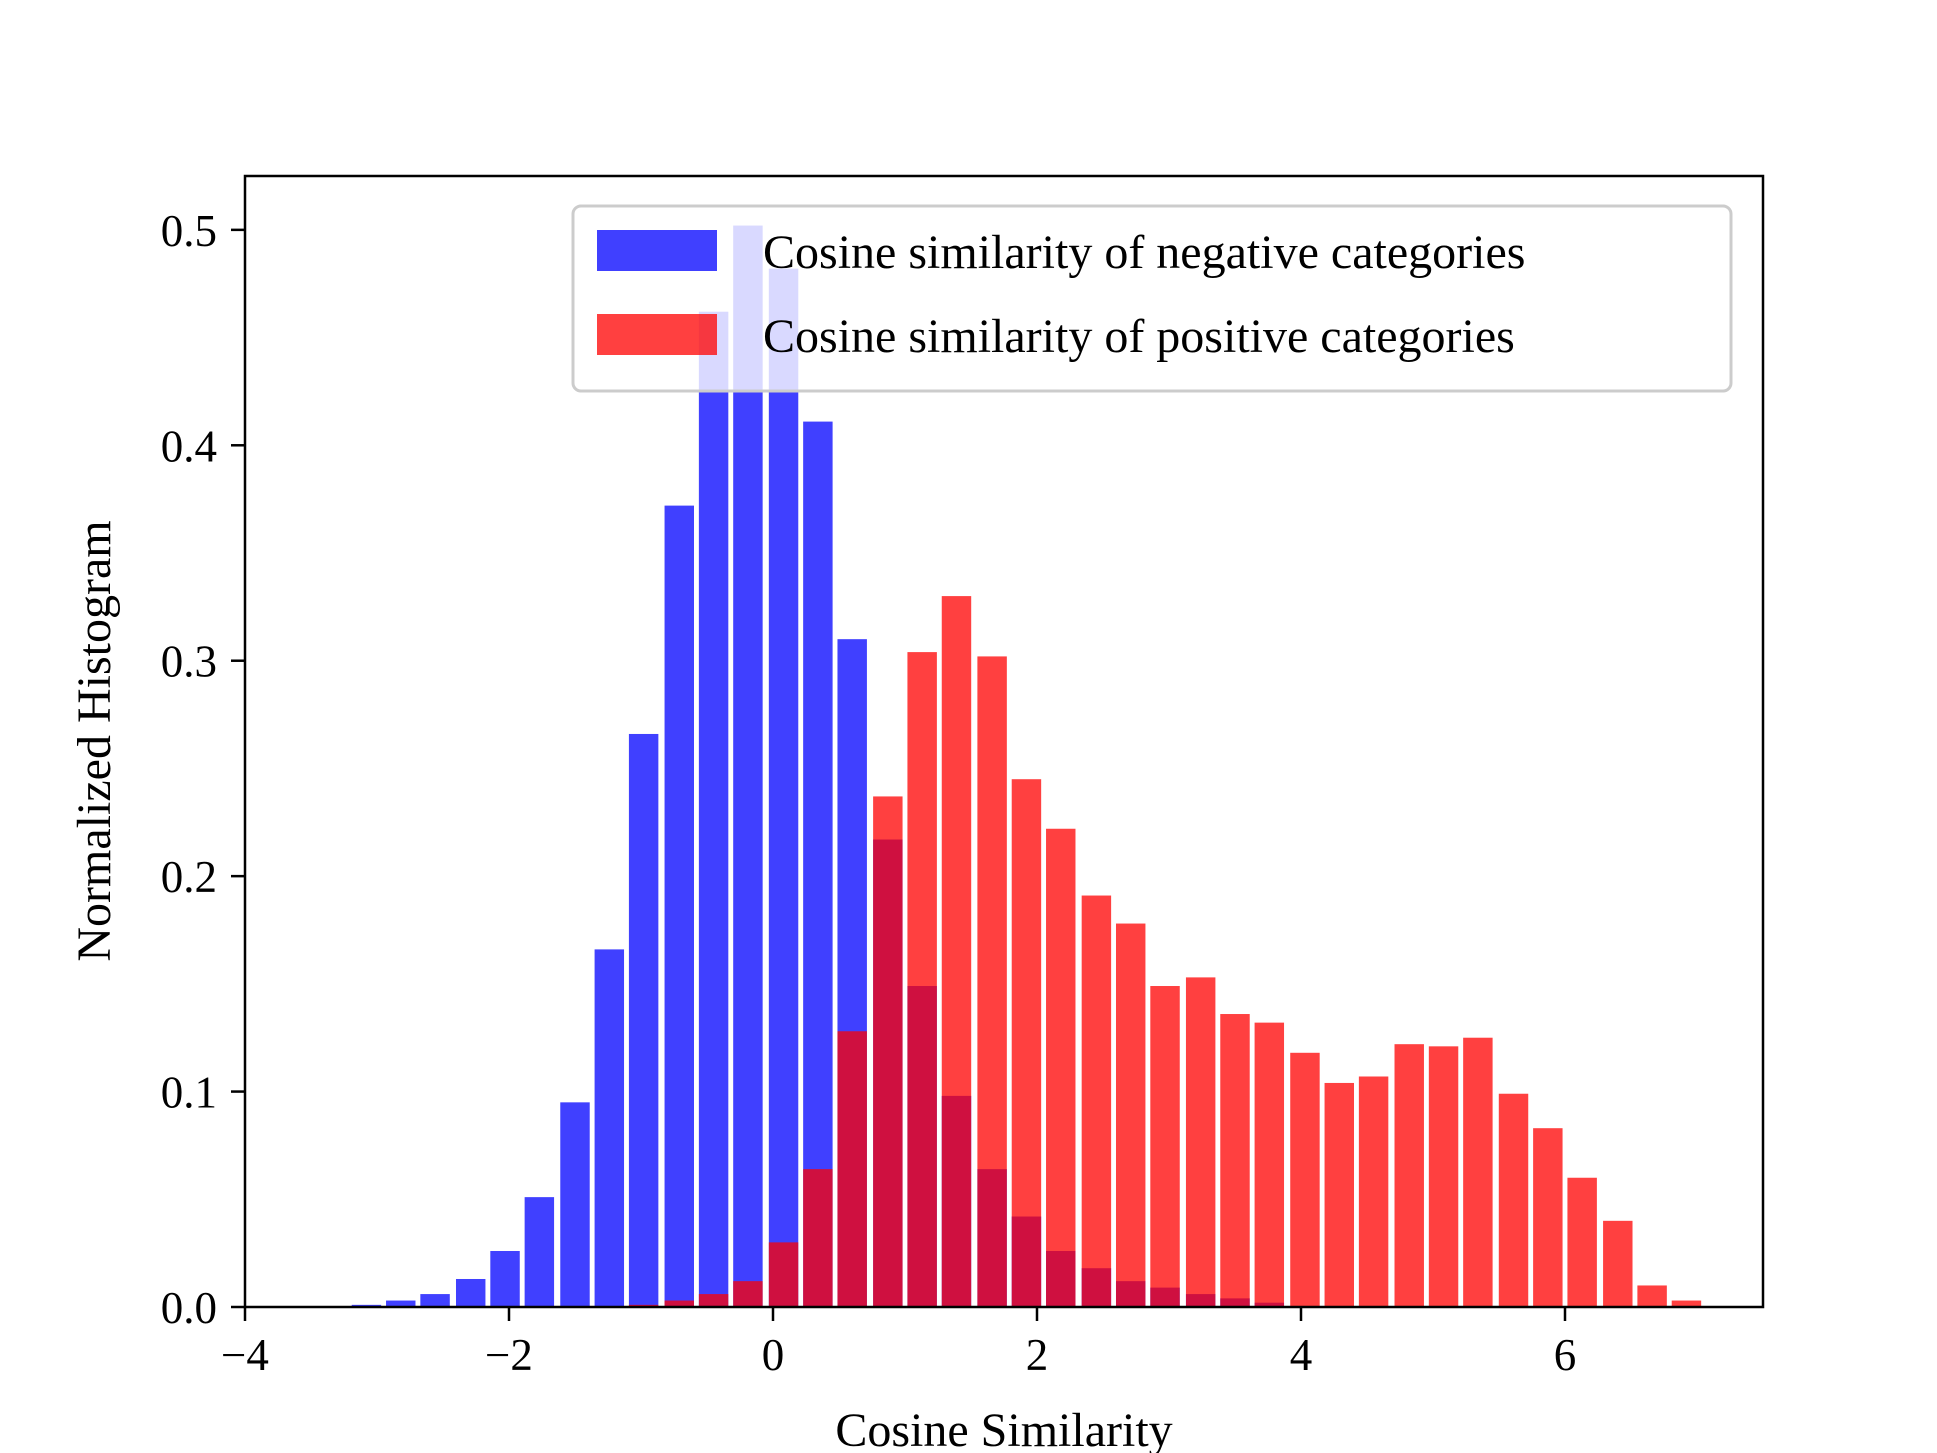 The image size is (1937, 1453). What do you see at coordinates (94, 740) in the screenshot?
I see `y-axis-title: Normalized Histogram` at bounding box center [94, 740].